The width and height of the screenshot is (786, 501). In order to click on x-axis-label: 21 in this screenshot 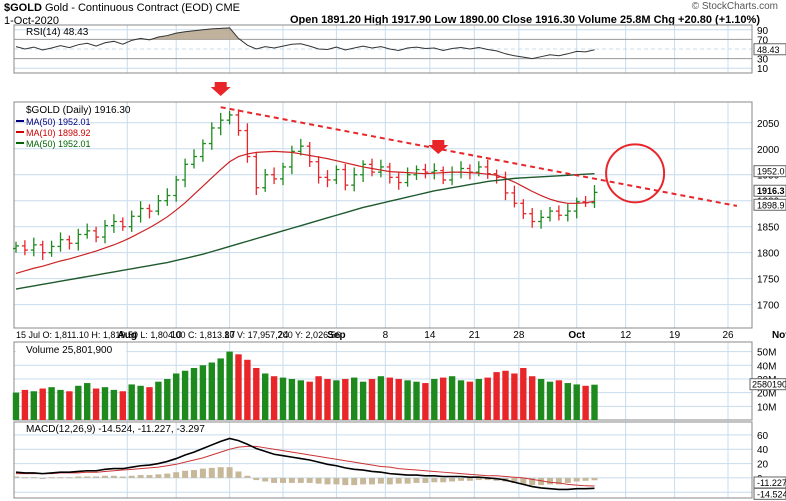, I will do `click(475, 335)`.